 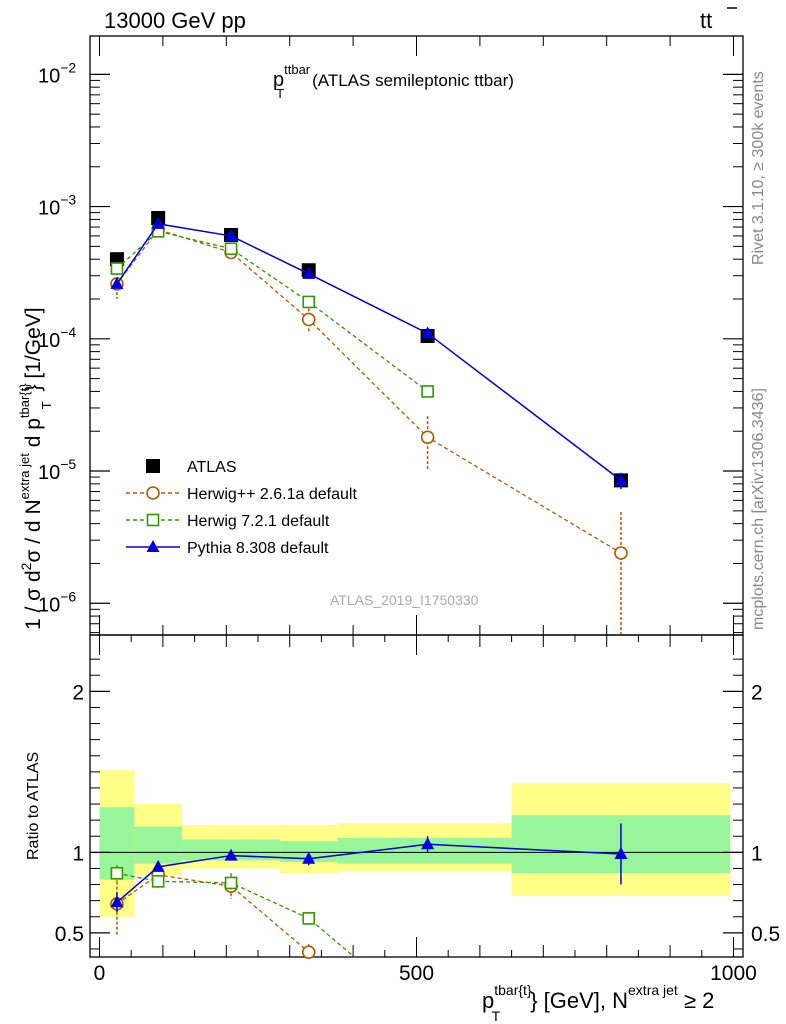 What do you see at coordinates (57, 470) in the screenshot?
I see `y-tick-label: 10⁻⁵` at bounding box center [57, 470].